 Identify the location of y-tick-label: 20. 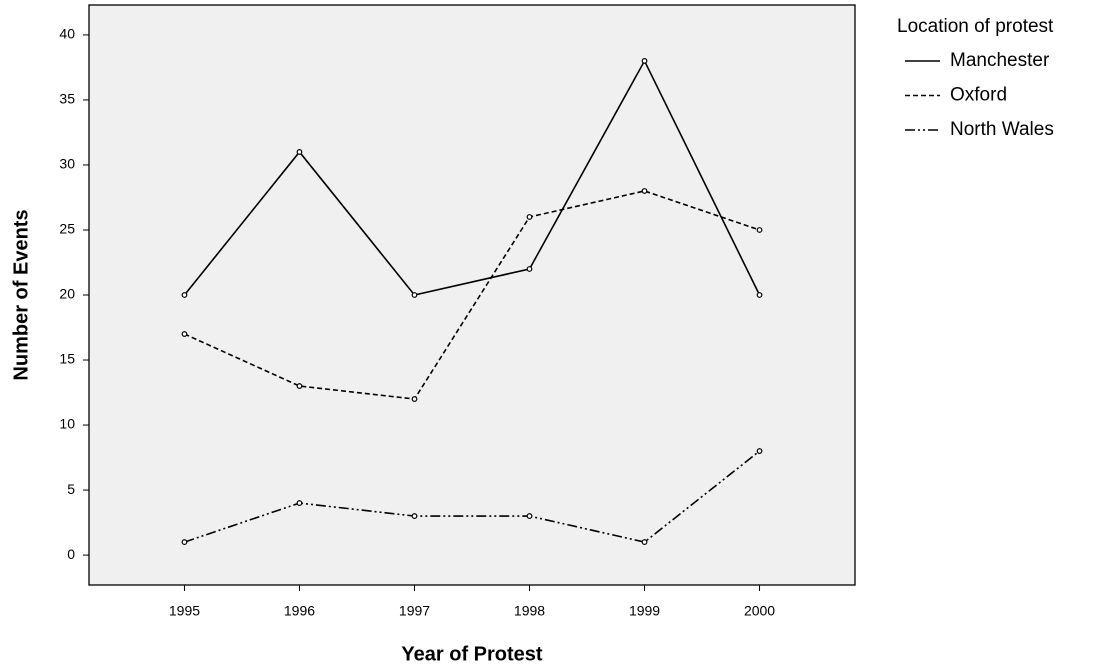
(67, 294).